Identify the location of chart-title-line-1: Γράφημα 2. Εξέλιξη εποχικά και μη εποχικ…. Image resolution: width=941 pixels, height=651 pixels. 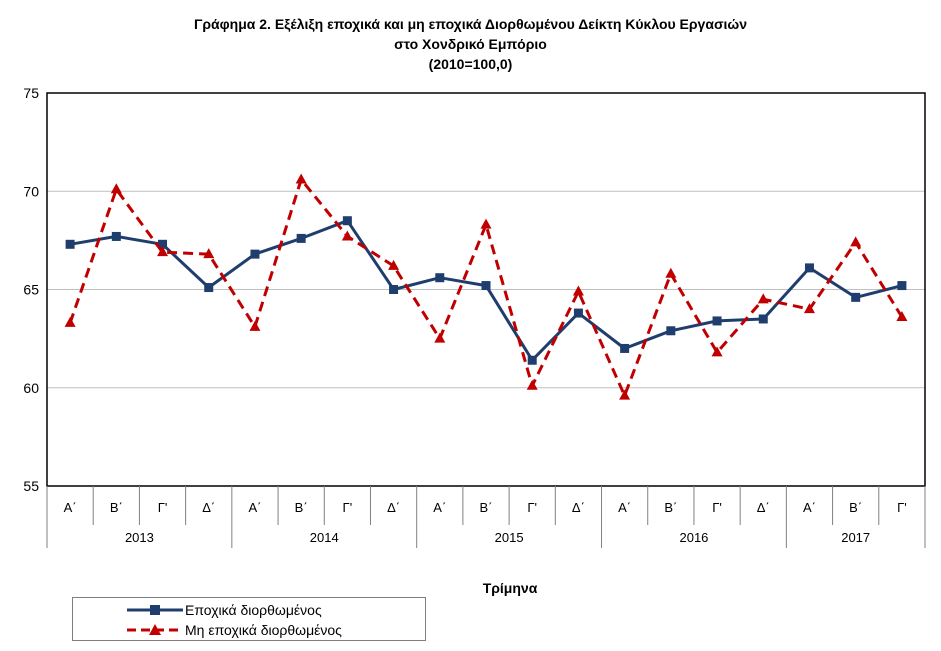
(470, 24).